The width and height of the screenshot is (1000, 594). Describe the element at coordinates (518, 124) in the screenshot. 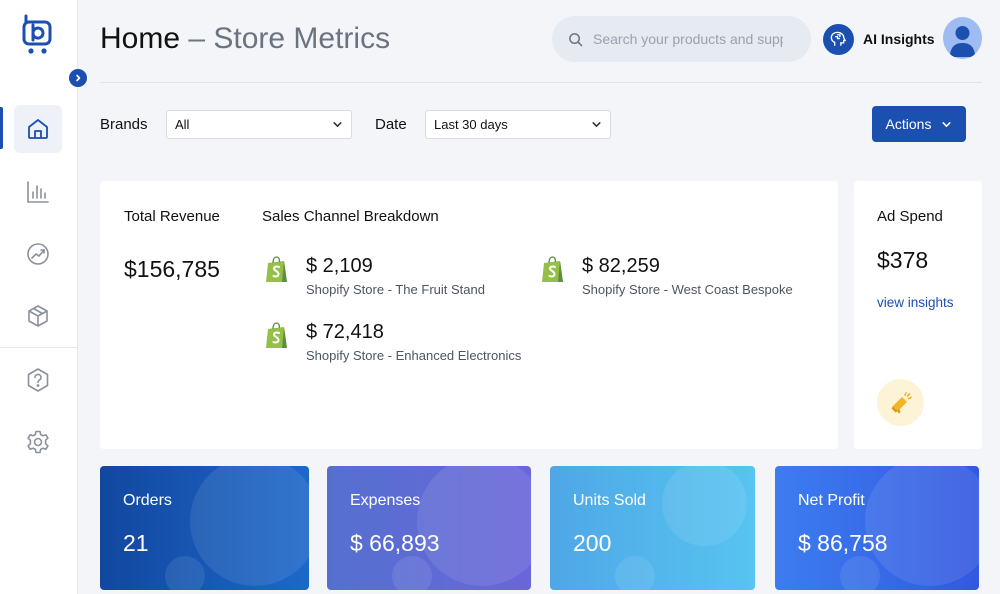

I see `date-select: Last 30 days` at that location.